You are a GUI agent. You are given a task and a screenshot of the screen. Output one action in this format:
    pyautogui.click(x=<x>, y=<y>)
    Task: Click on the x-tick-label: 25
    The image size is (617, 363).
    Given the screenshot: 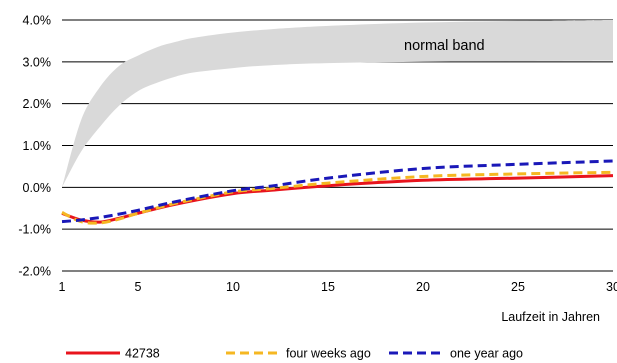 What is the action you would take?
    pyautogui.click(x=518, y=287)
    